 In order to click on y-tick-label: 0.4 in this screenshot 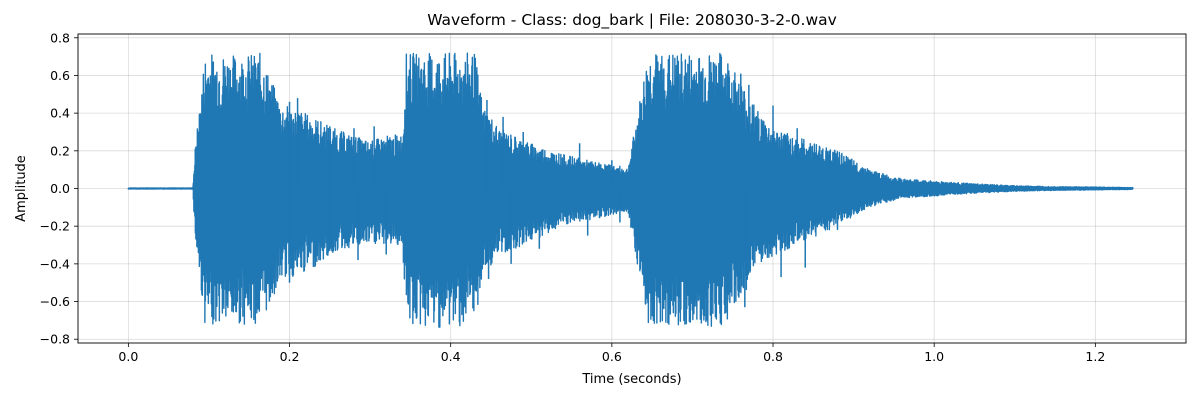, I will do `click(60, 113)`.